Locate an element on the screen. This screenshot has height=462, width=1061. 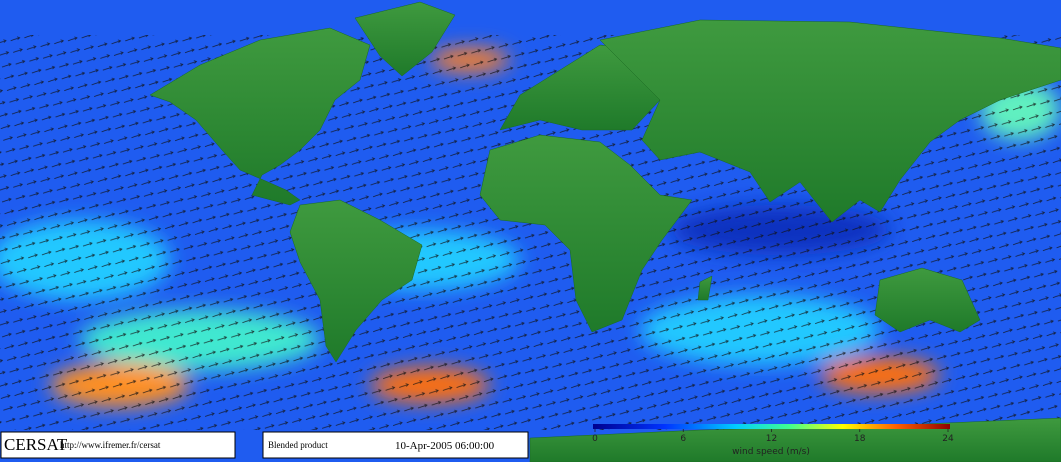
africa is located at coordinates (586, 233).